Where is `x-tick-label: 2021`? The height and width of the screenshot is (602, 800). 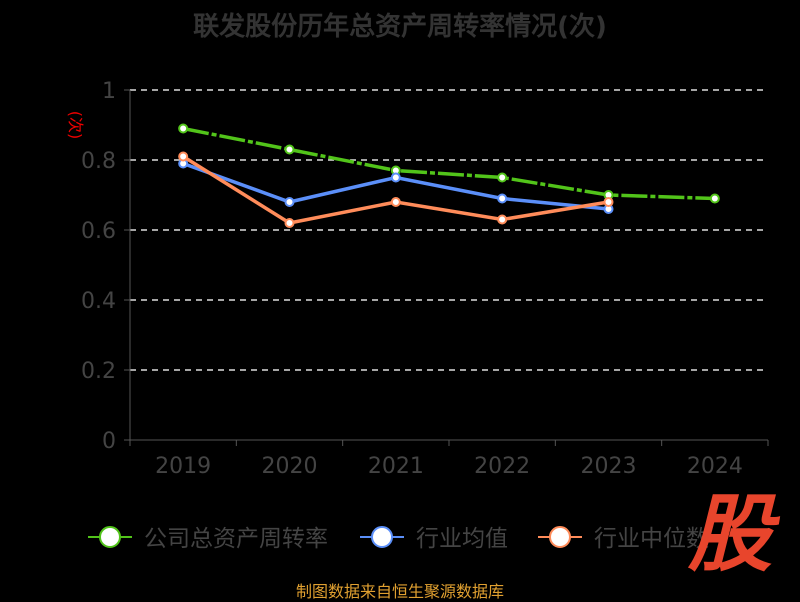 x-tick-label: 2021 is located at coordinates (396, 466).